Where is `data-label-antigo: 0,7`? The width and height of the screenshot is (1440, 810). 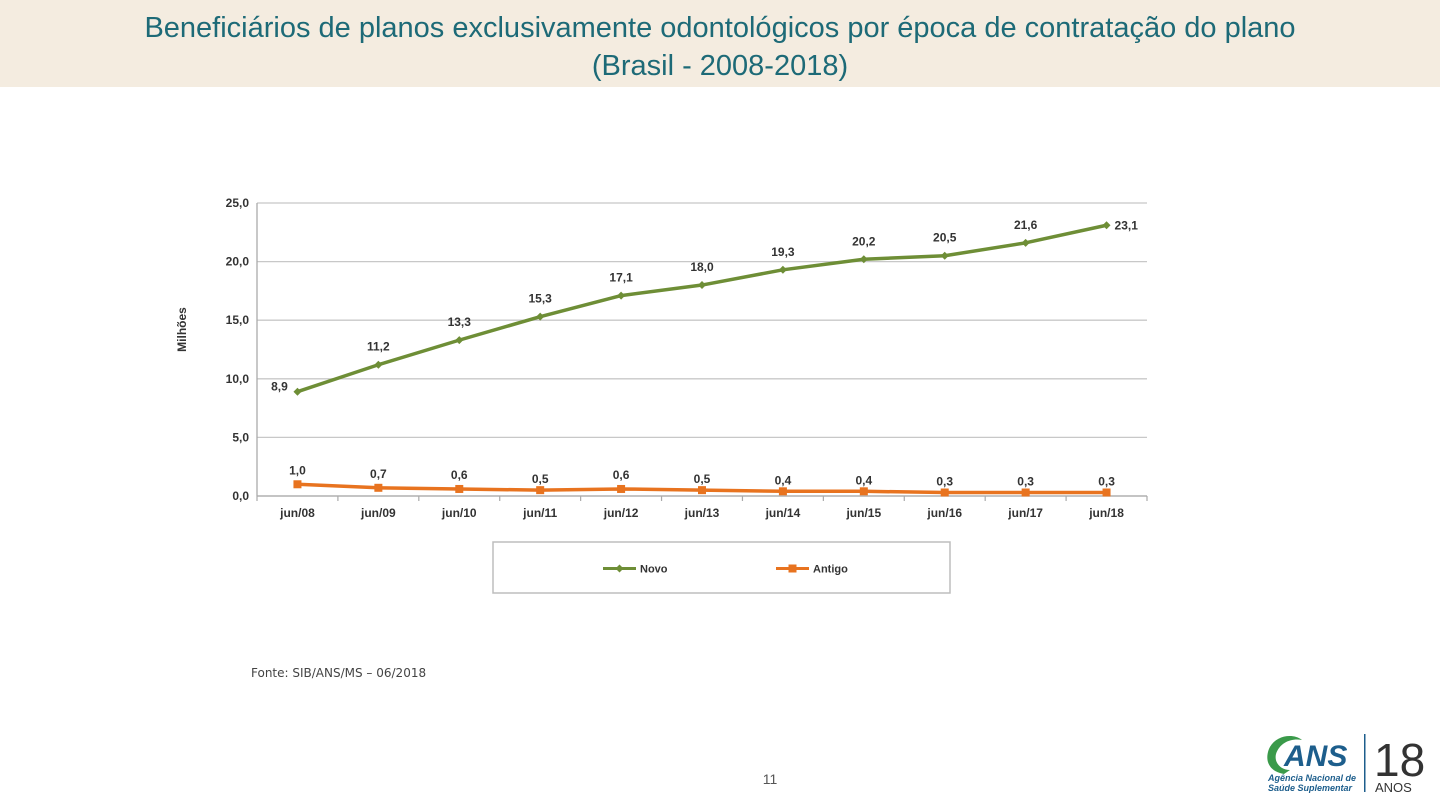
data-label-antigo: 0,7 is located at coordinates (378, 474).